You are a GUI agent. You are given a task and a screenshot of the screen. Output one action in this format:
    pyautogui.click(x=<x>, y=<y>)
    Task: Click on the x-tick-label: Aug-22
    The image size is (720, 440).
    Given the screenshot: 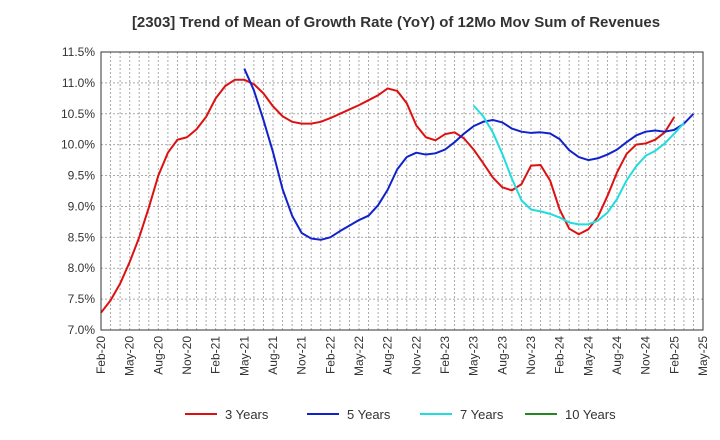 What is the action you would take?
    pyautogui.click(x=388, y=355)
    